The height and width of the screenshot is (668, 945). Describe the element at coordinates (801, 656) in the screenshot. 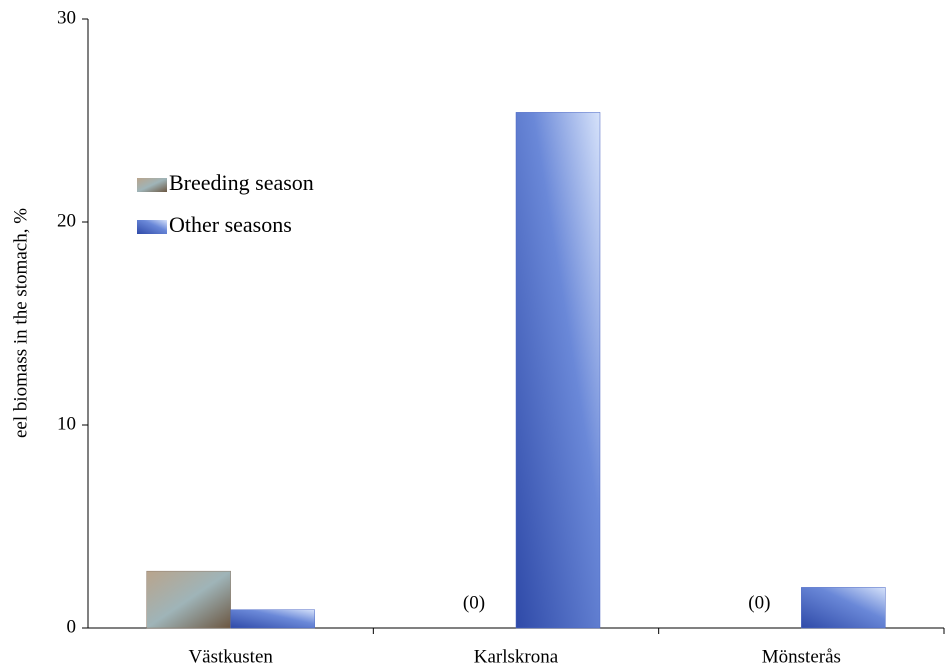

I see `x-tick-label: Mönsterås` at that location.